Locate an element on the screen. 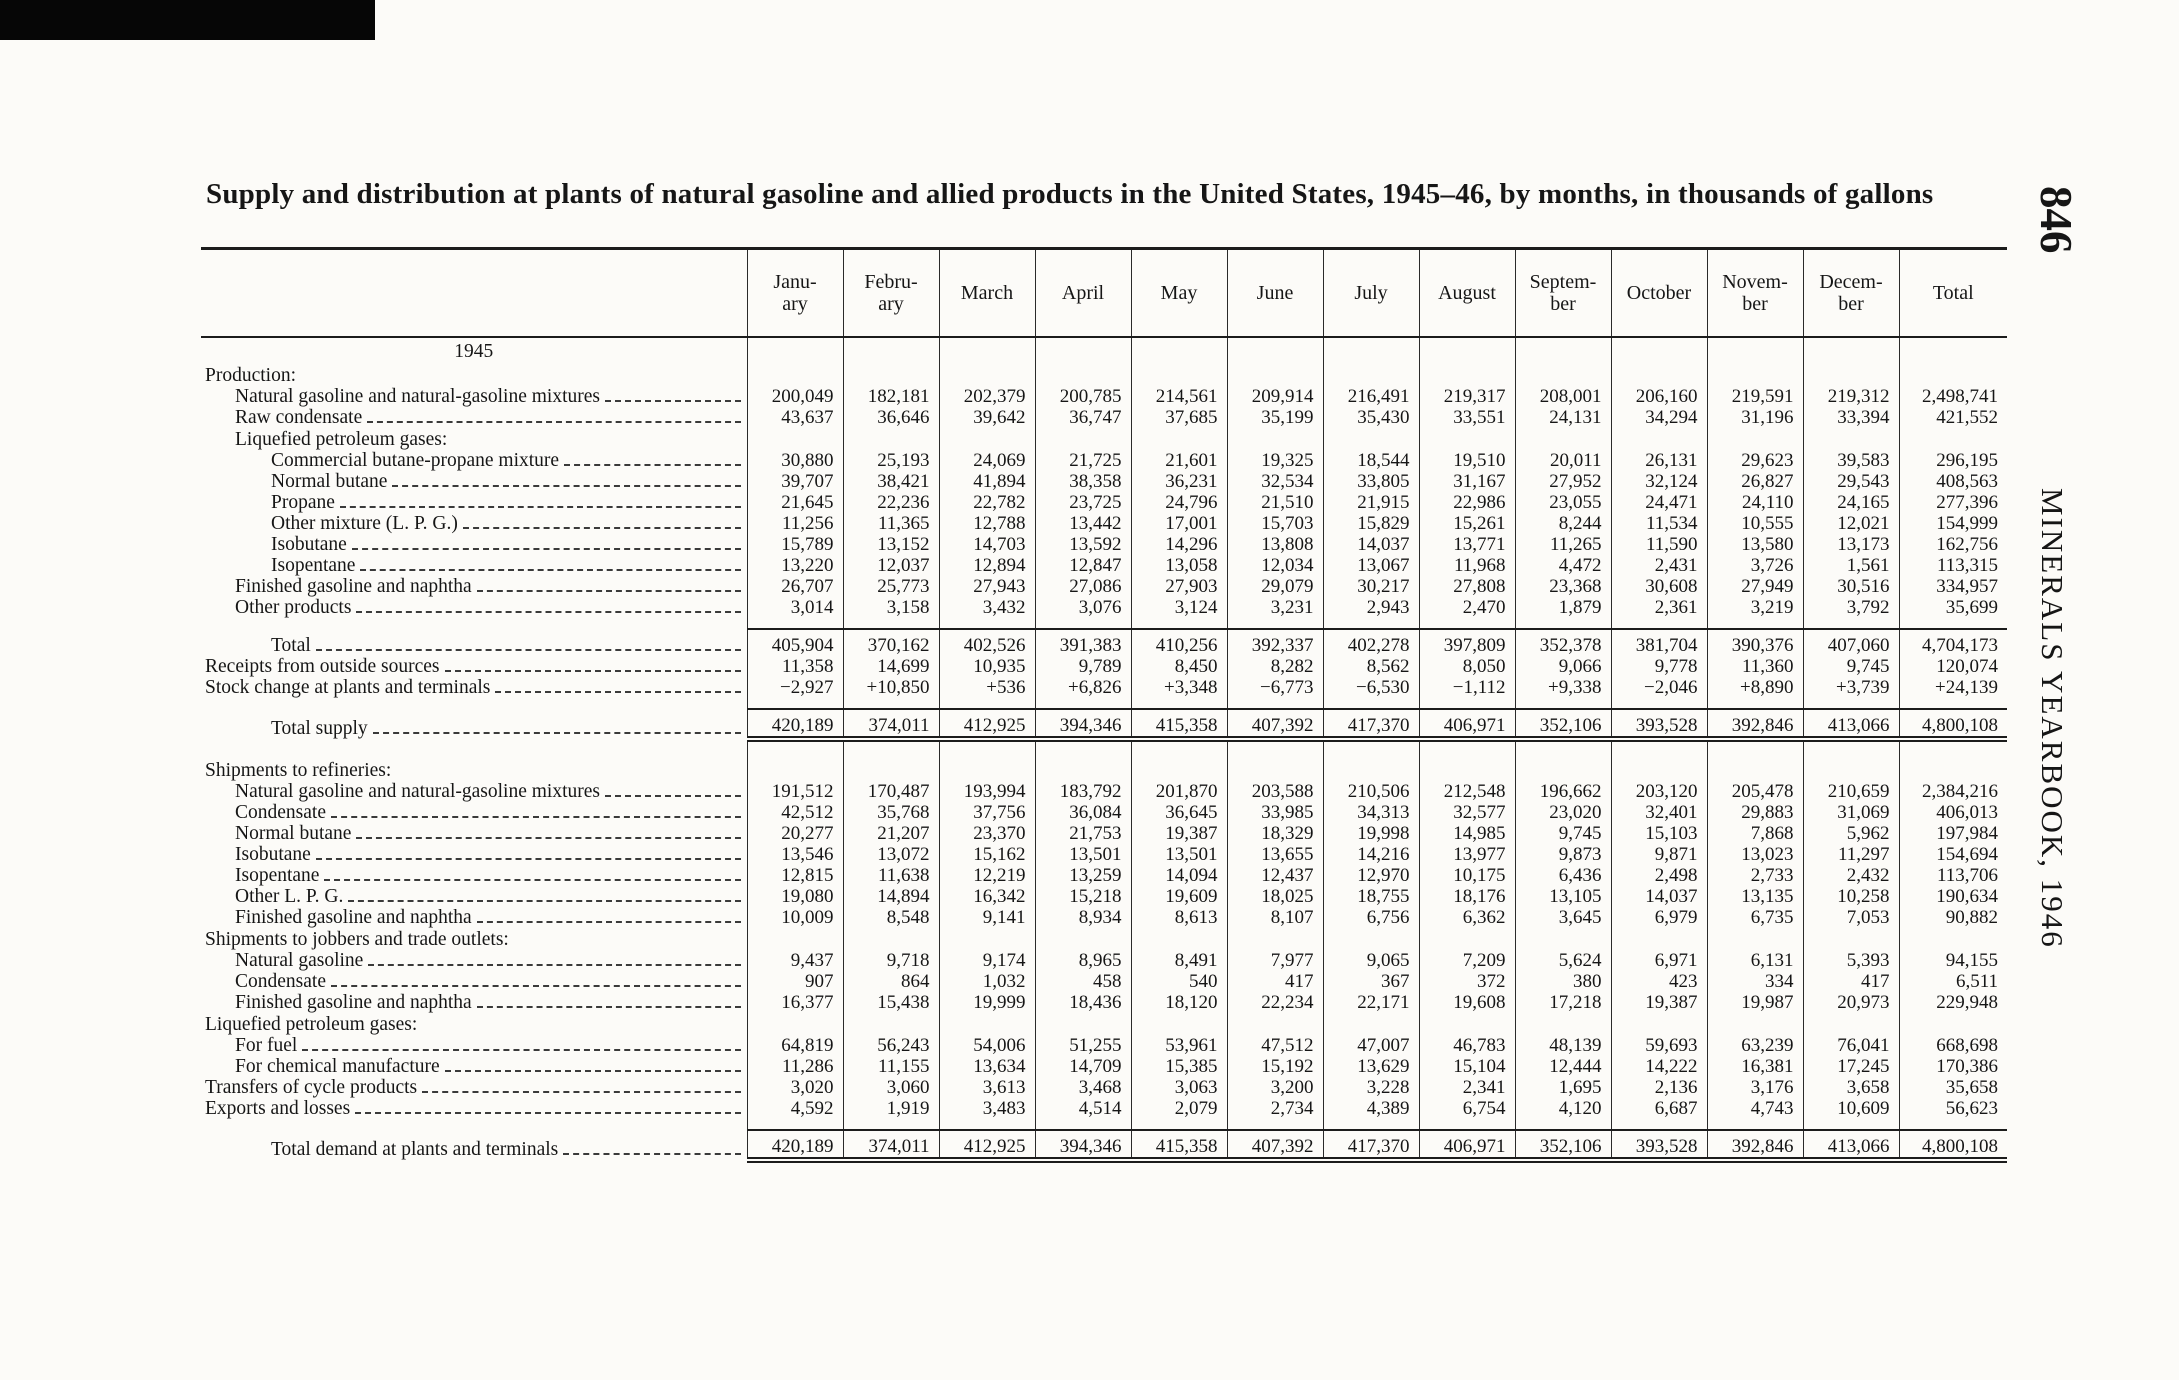 This screenshot has width=2179, height=1380. value-cell: 5,624 is located at coordinates (1562, 960).